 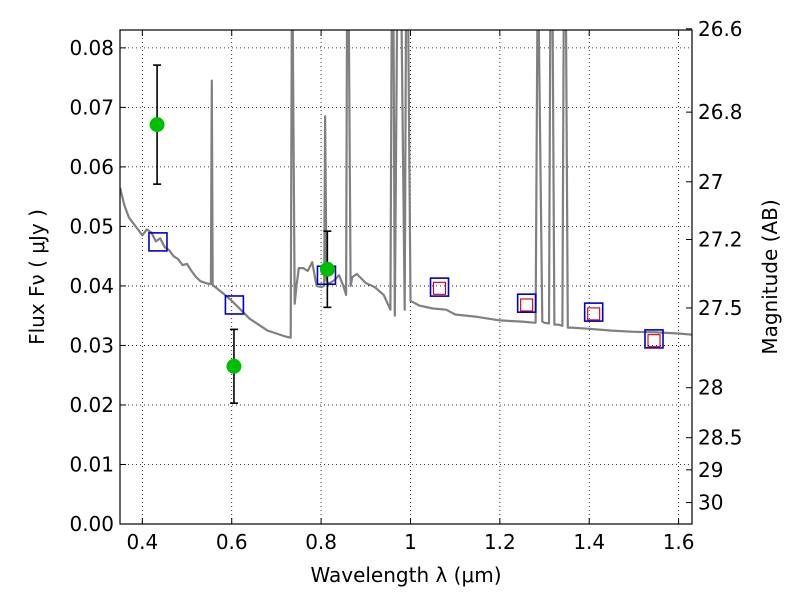 I want to click on right-tick-label: 28, so click(x=710, y=388).